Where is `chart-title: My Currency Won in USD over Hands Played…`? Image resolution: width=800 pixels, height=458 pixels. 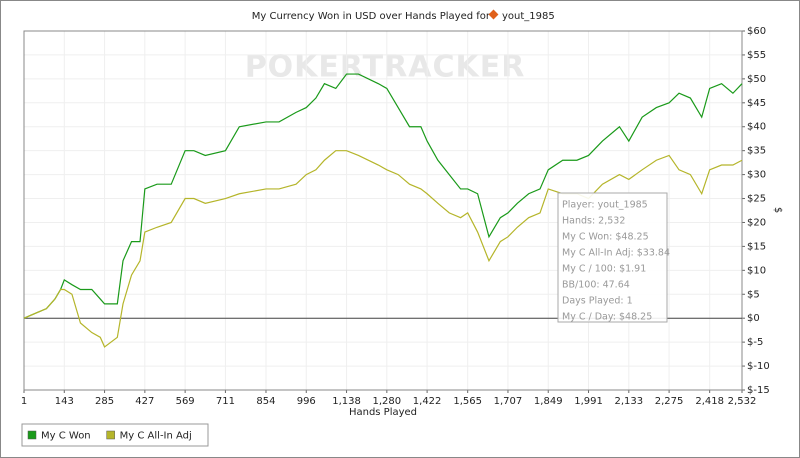 chart-title: My Currency Won in USD over Hands Played… is located at coordinates (371, 16).